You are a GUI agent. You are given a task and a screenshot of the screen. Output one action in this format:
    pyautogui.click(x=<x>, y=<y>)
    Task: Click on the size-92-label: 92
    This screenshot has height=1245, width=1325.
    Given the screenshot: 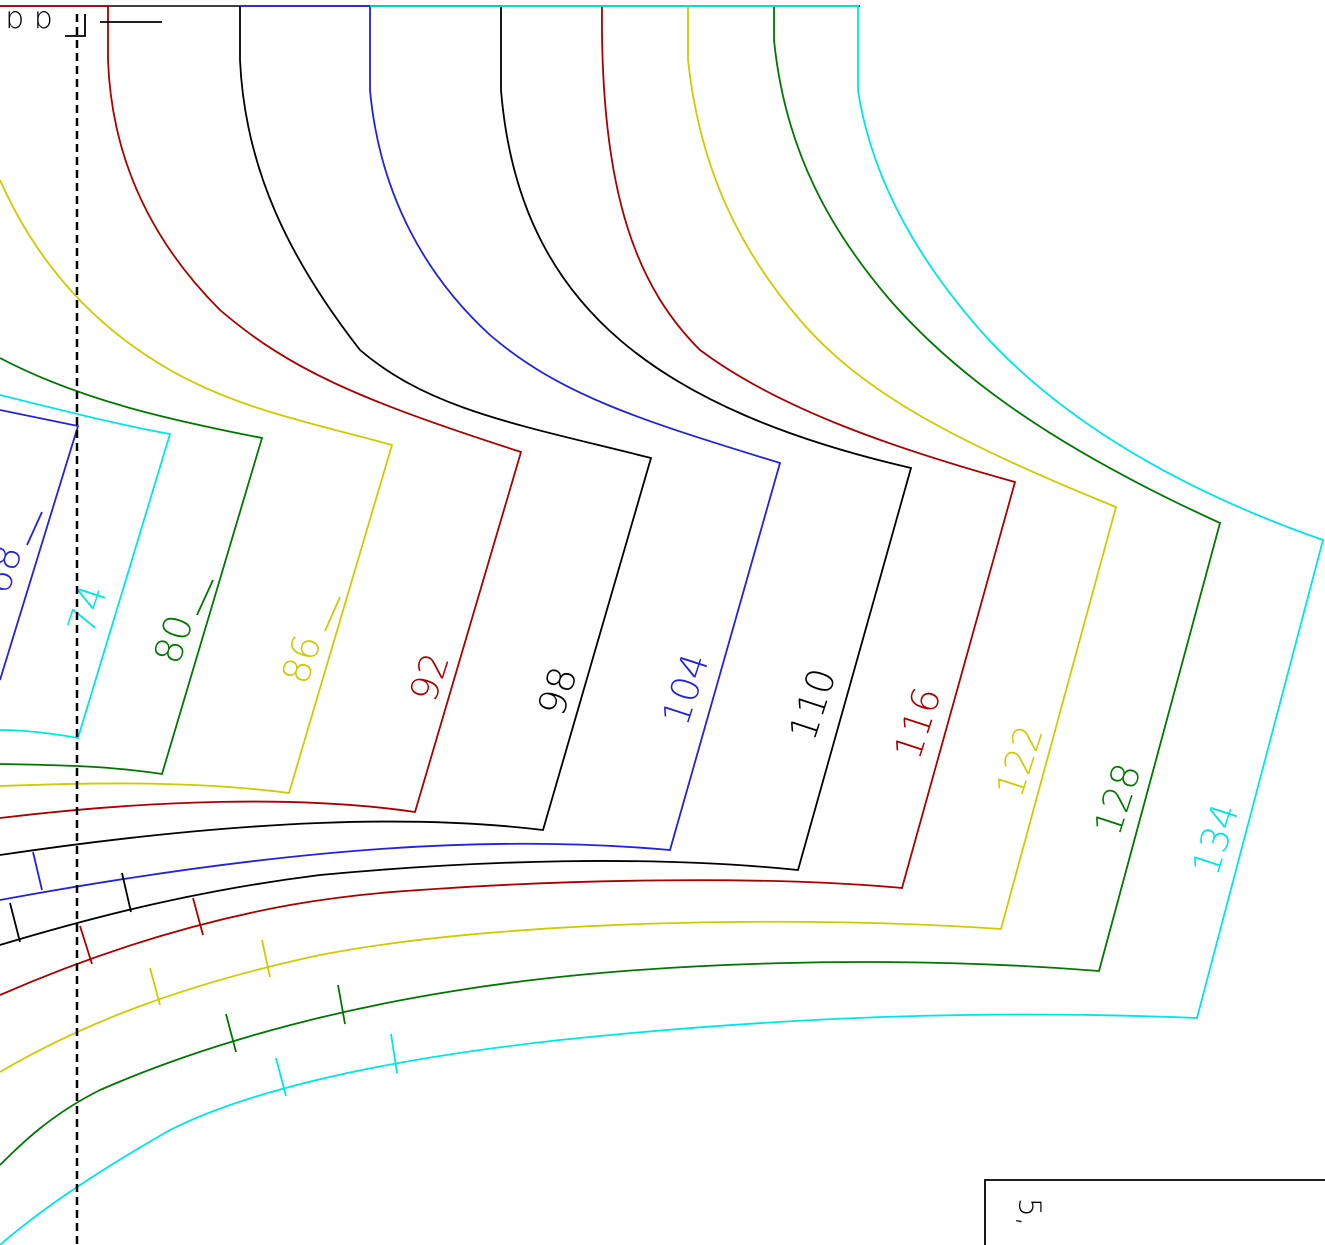 What is the action you would take?
    pyautogui.click(x=429, y=677)
    